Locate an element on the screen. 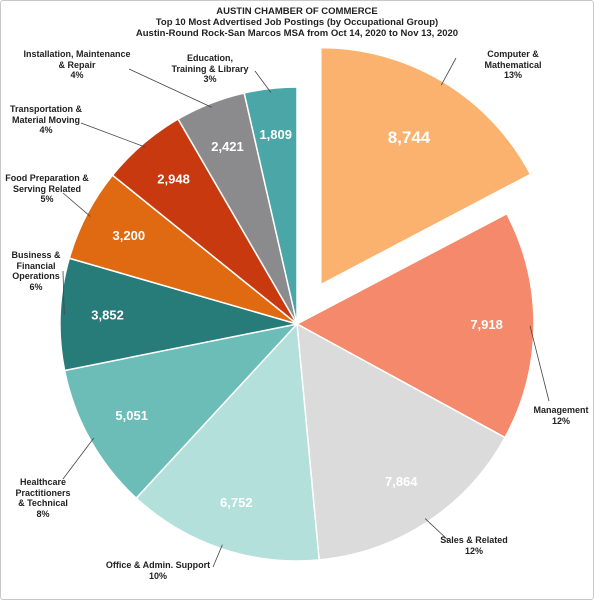  category-label: Education, Training & Library is located at coordinates (210, 63).